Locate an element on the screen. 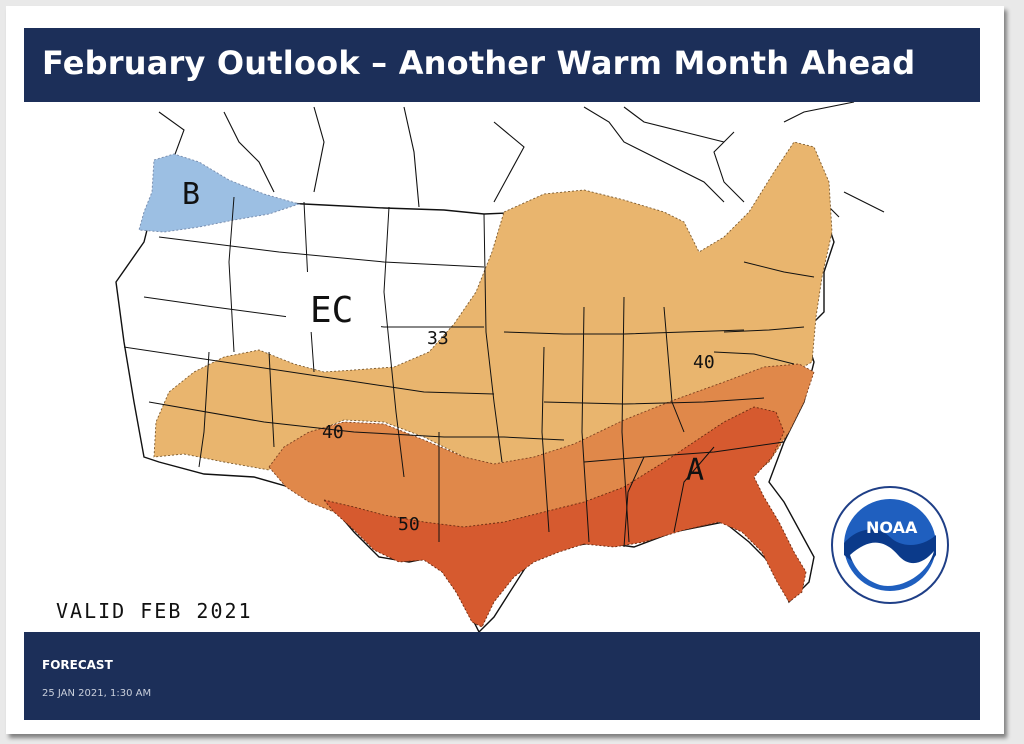  contour-33-label: 33 is located at coordinates (438, 338).